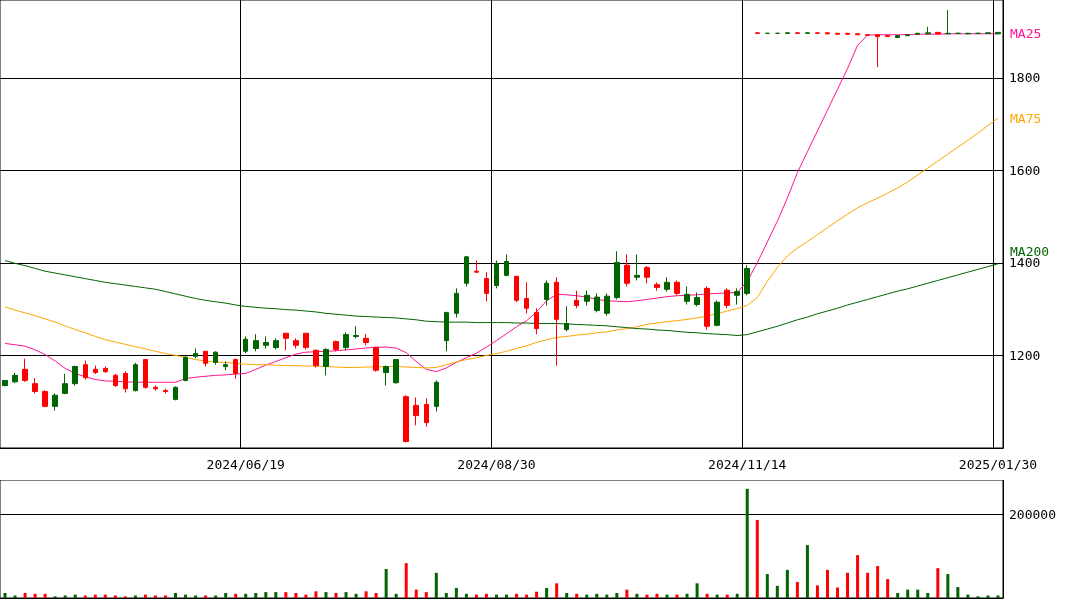 Image resolution: width=1065 pixels, height=600 pixels. Describe the element at coordinates (1025, 355) in the screenshot. I see `y-tick-label: 1200` at that location.